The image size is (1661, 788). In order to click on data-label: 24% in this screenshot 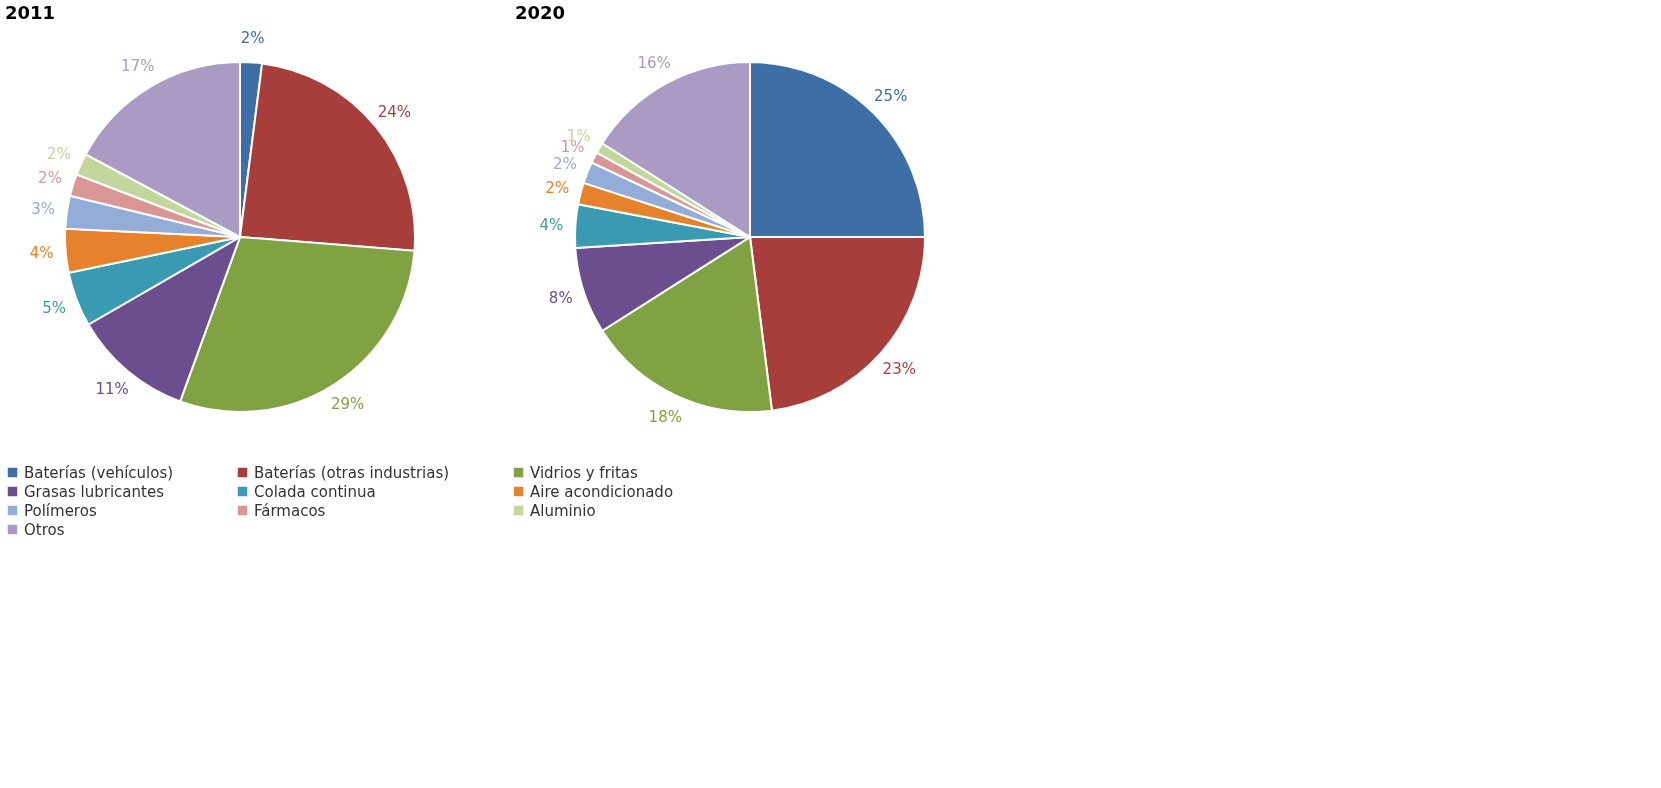, I will do `click(394, 111)`.